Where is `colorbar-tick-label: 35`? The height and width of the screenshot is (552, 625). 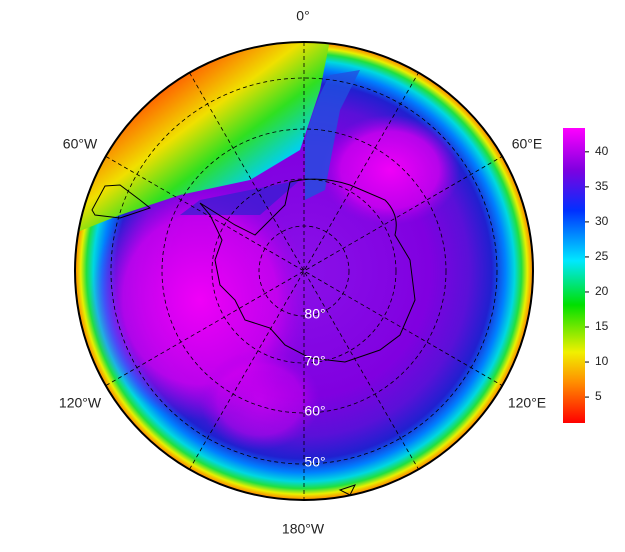 colorbar-tick-label: 35 is located at coordinates (602, 186).